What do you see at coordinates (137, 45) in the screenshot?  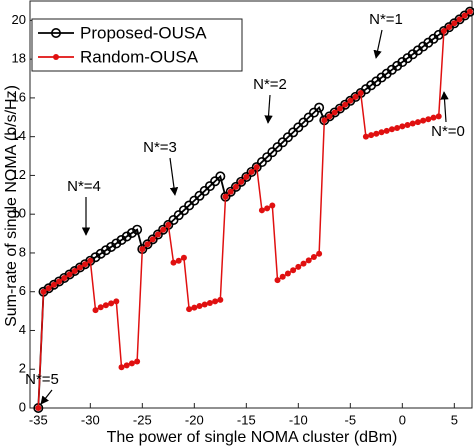 I see `legend-box` at bounding box center [137, 45].